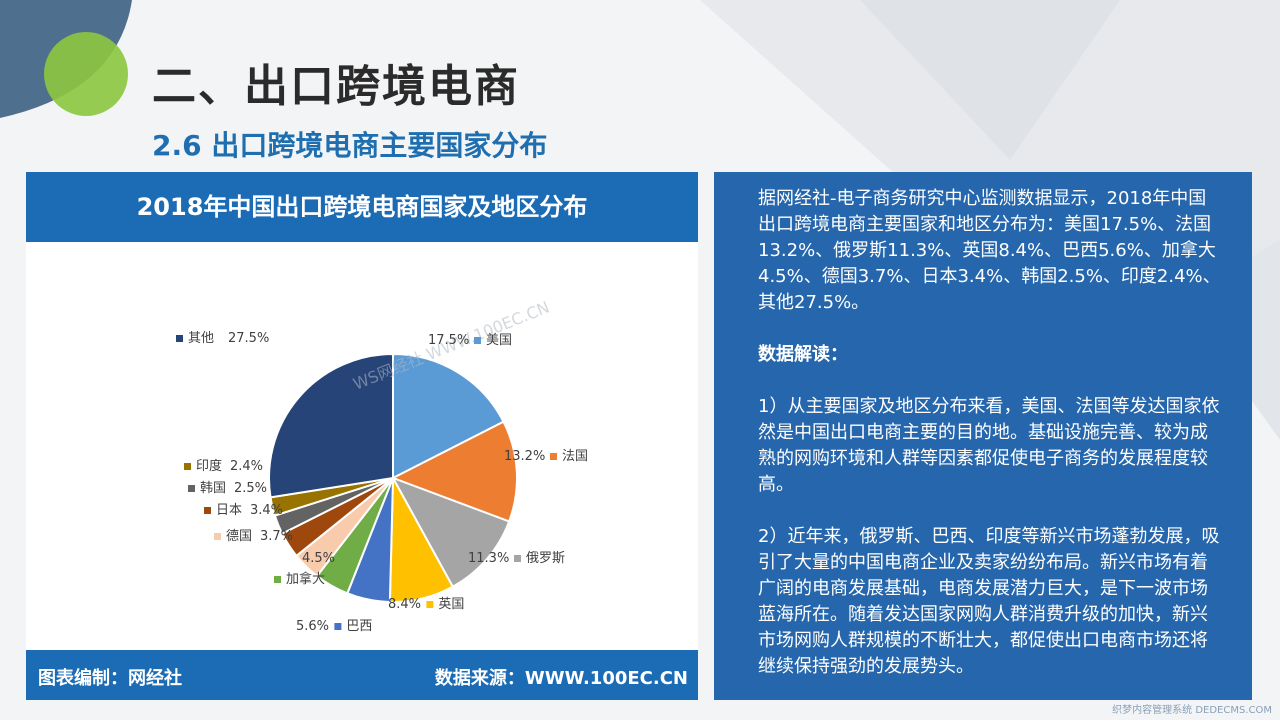 The image size is (1280, 720). Describe the element at coordinates (448, 340) in the screenshot. I see `pie-value-label: 17.5%` at that location.